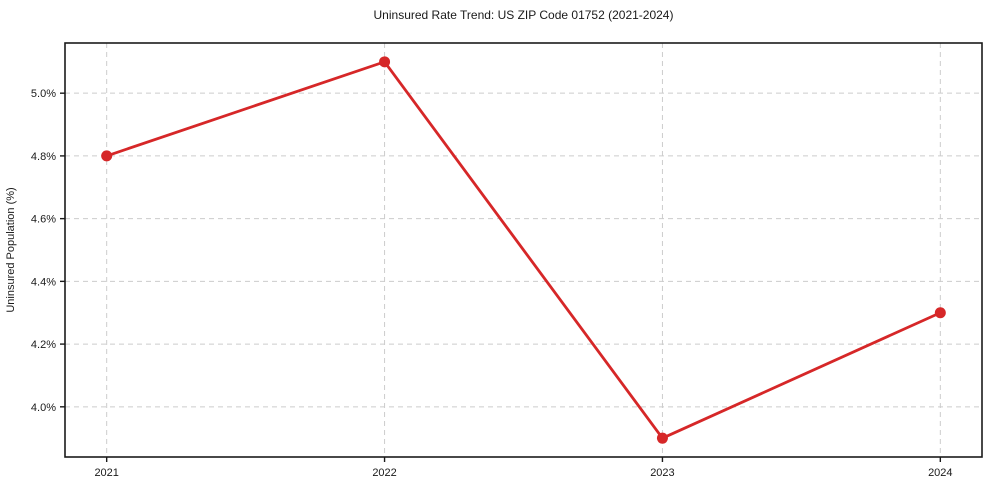  Describe the element at coordinates (43, 408) in the screenshot. I see `y-tick-label: 4.0%` at that location.